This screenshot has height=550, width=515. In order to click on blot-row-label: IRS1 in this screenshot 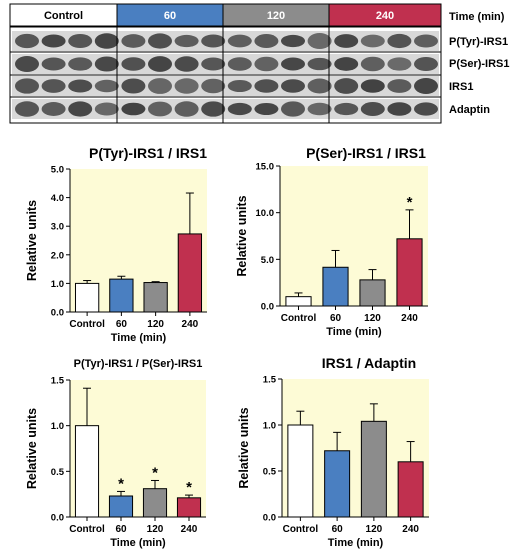, I will do `click(461, 87)`.